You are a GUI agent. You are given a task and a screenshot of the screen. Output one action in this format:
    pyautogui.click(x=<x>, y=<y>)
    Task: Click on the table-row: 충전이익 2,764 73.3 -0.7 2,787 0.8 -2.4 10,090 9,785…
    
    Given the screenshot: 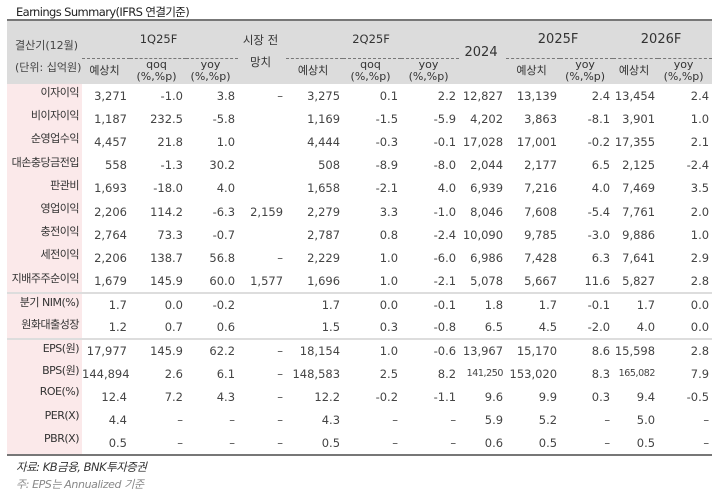 What is the action you would take?
    pyautogui.click(x=359, y=235)
    